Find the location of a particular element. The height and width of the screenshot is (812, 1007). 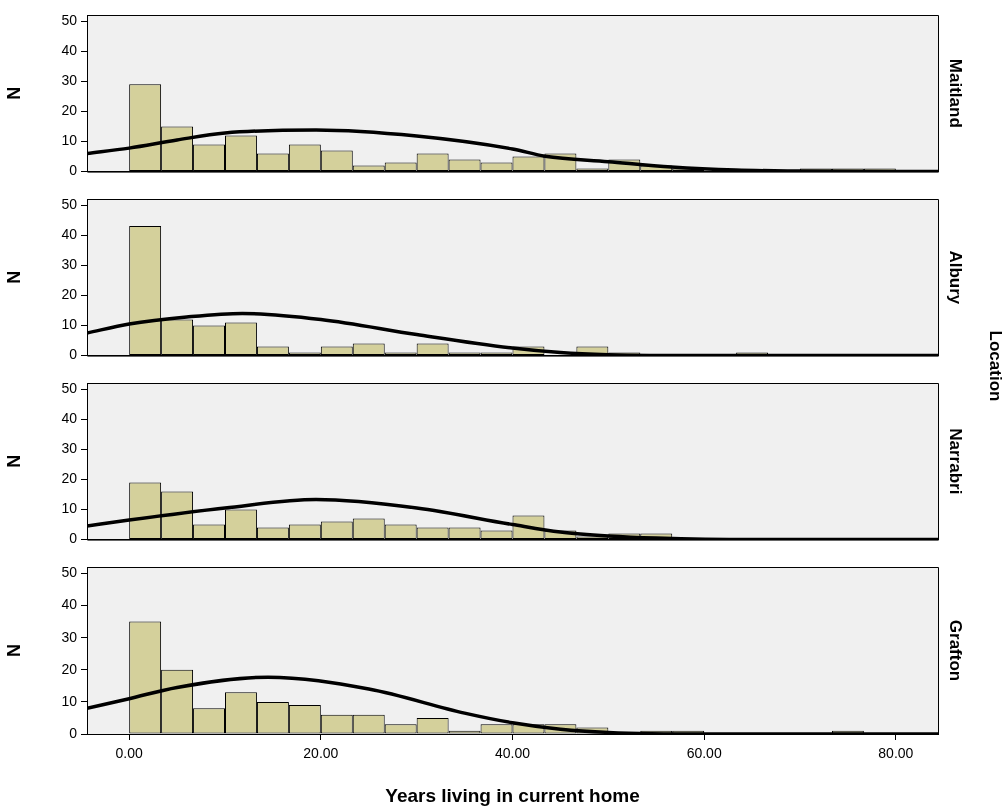

text: Location is located at coordinates (995, 366).